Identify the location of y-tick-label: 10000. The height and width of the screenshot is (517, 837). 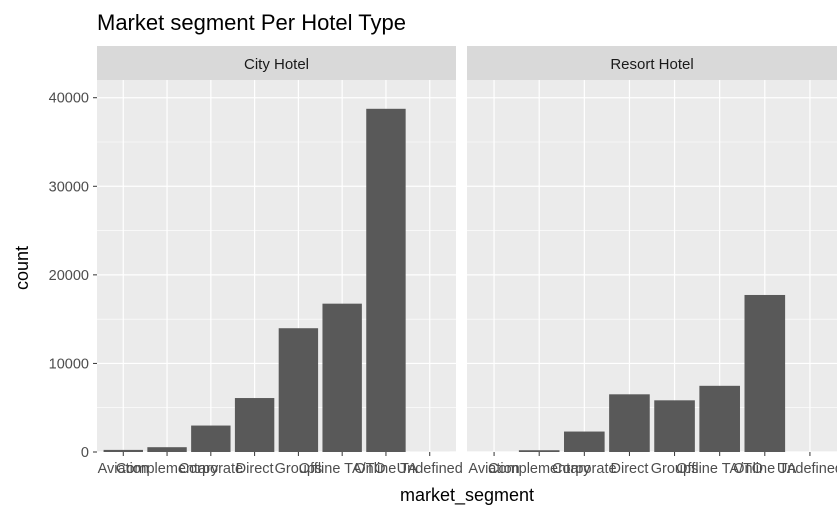
(69, 364).